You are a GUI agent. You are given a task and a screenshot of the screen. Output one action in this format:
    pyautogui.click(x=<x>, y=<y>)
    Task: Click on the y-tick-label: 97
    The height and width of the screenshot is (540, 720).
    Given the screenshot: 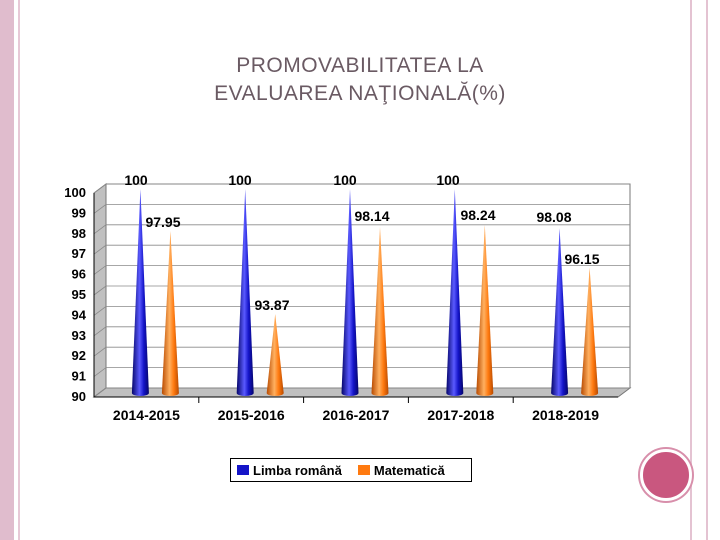 What is the action you would take?
    pyautogui.click(x=79, y=253)
    